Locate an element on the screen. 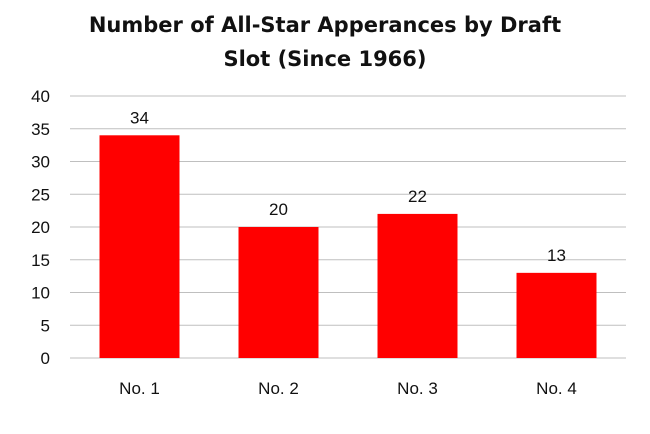 The image size is (650, 434). y-tick-label: 5 is located at coordinates (45, 325).